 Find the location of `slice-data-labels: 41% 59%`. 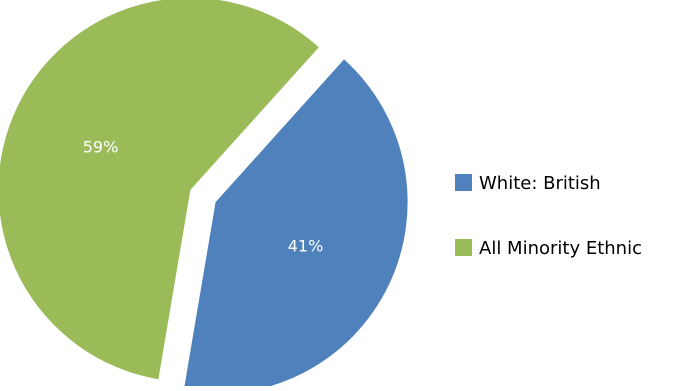

slice-data-labels: 41% 59% is located at coordinates (203, 196).